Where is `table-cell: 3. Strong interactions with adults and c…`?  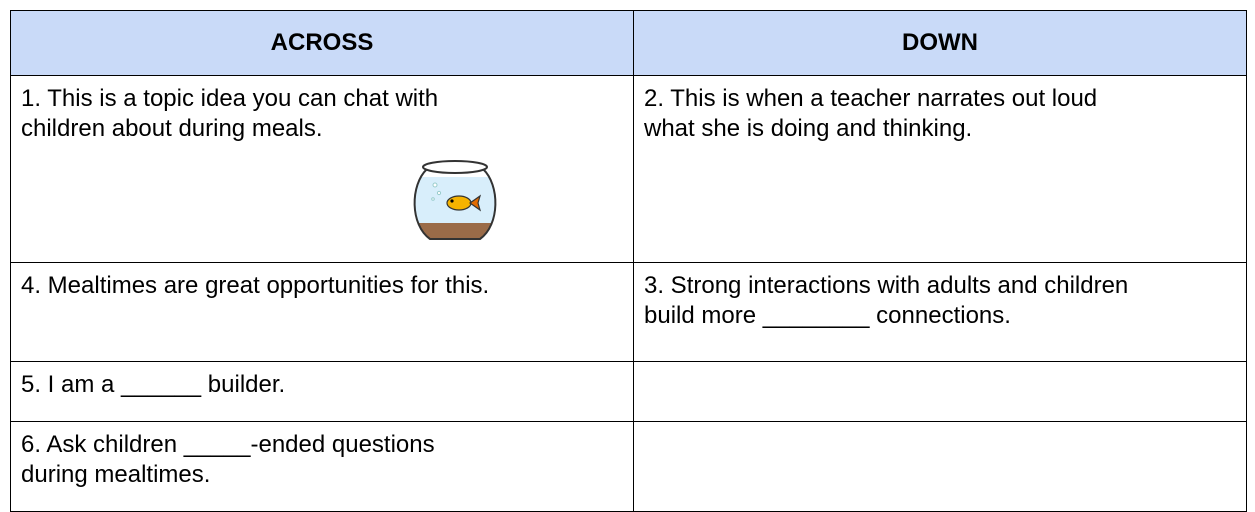
table-cell: 3. Strong interactions with adults and c… is located at coordinates (940, 312).